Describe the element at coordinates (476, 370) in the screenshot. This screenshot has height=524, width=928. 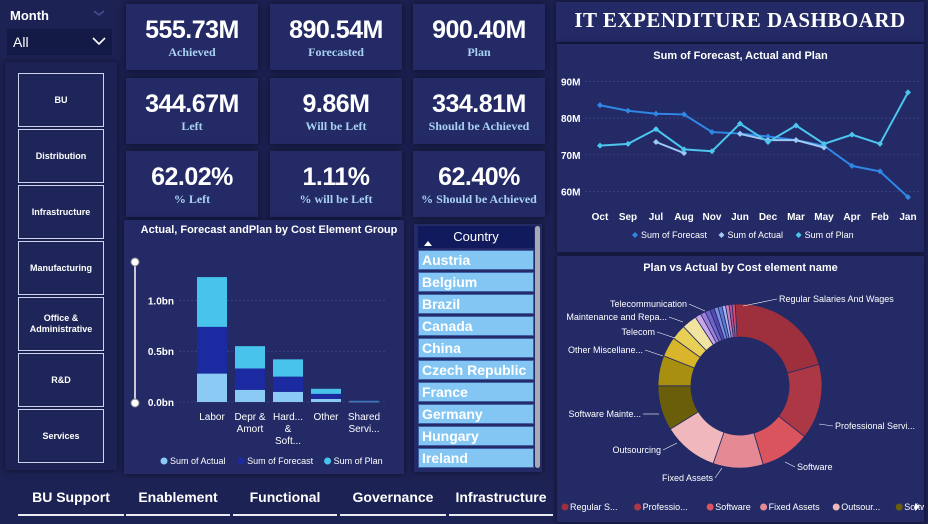
I see `country-item: Czech Republic` at that location.